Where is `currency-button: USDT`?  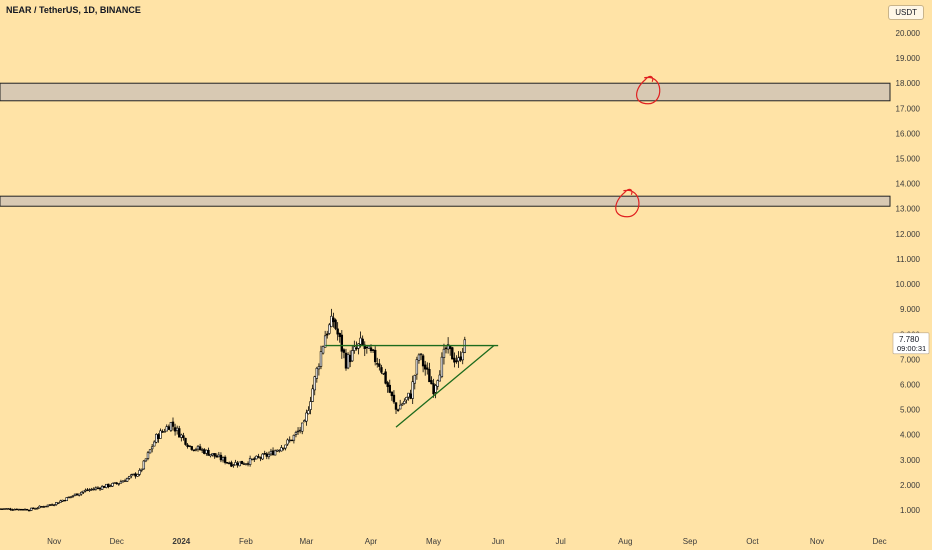 currency-button: USDT is located at coordinates (906, 12).